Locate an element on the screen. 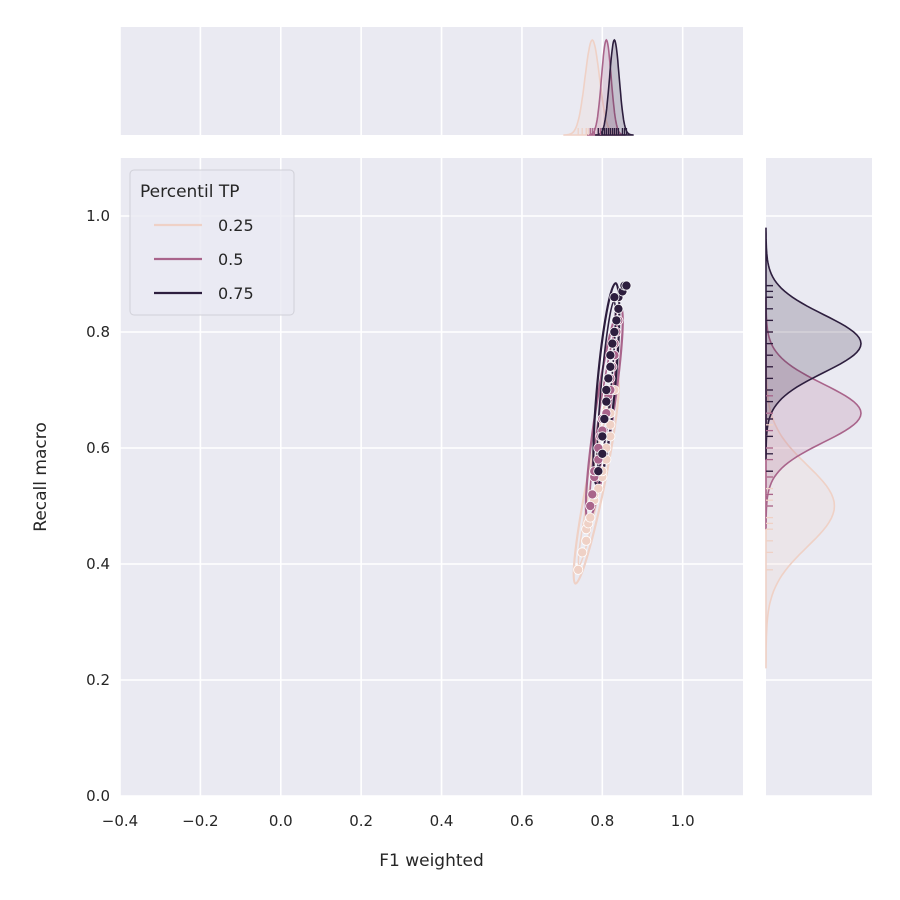 The width and height of the screenshot is (900, 900). rug-marks-layer is located at coordinates (675, 349).